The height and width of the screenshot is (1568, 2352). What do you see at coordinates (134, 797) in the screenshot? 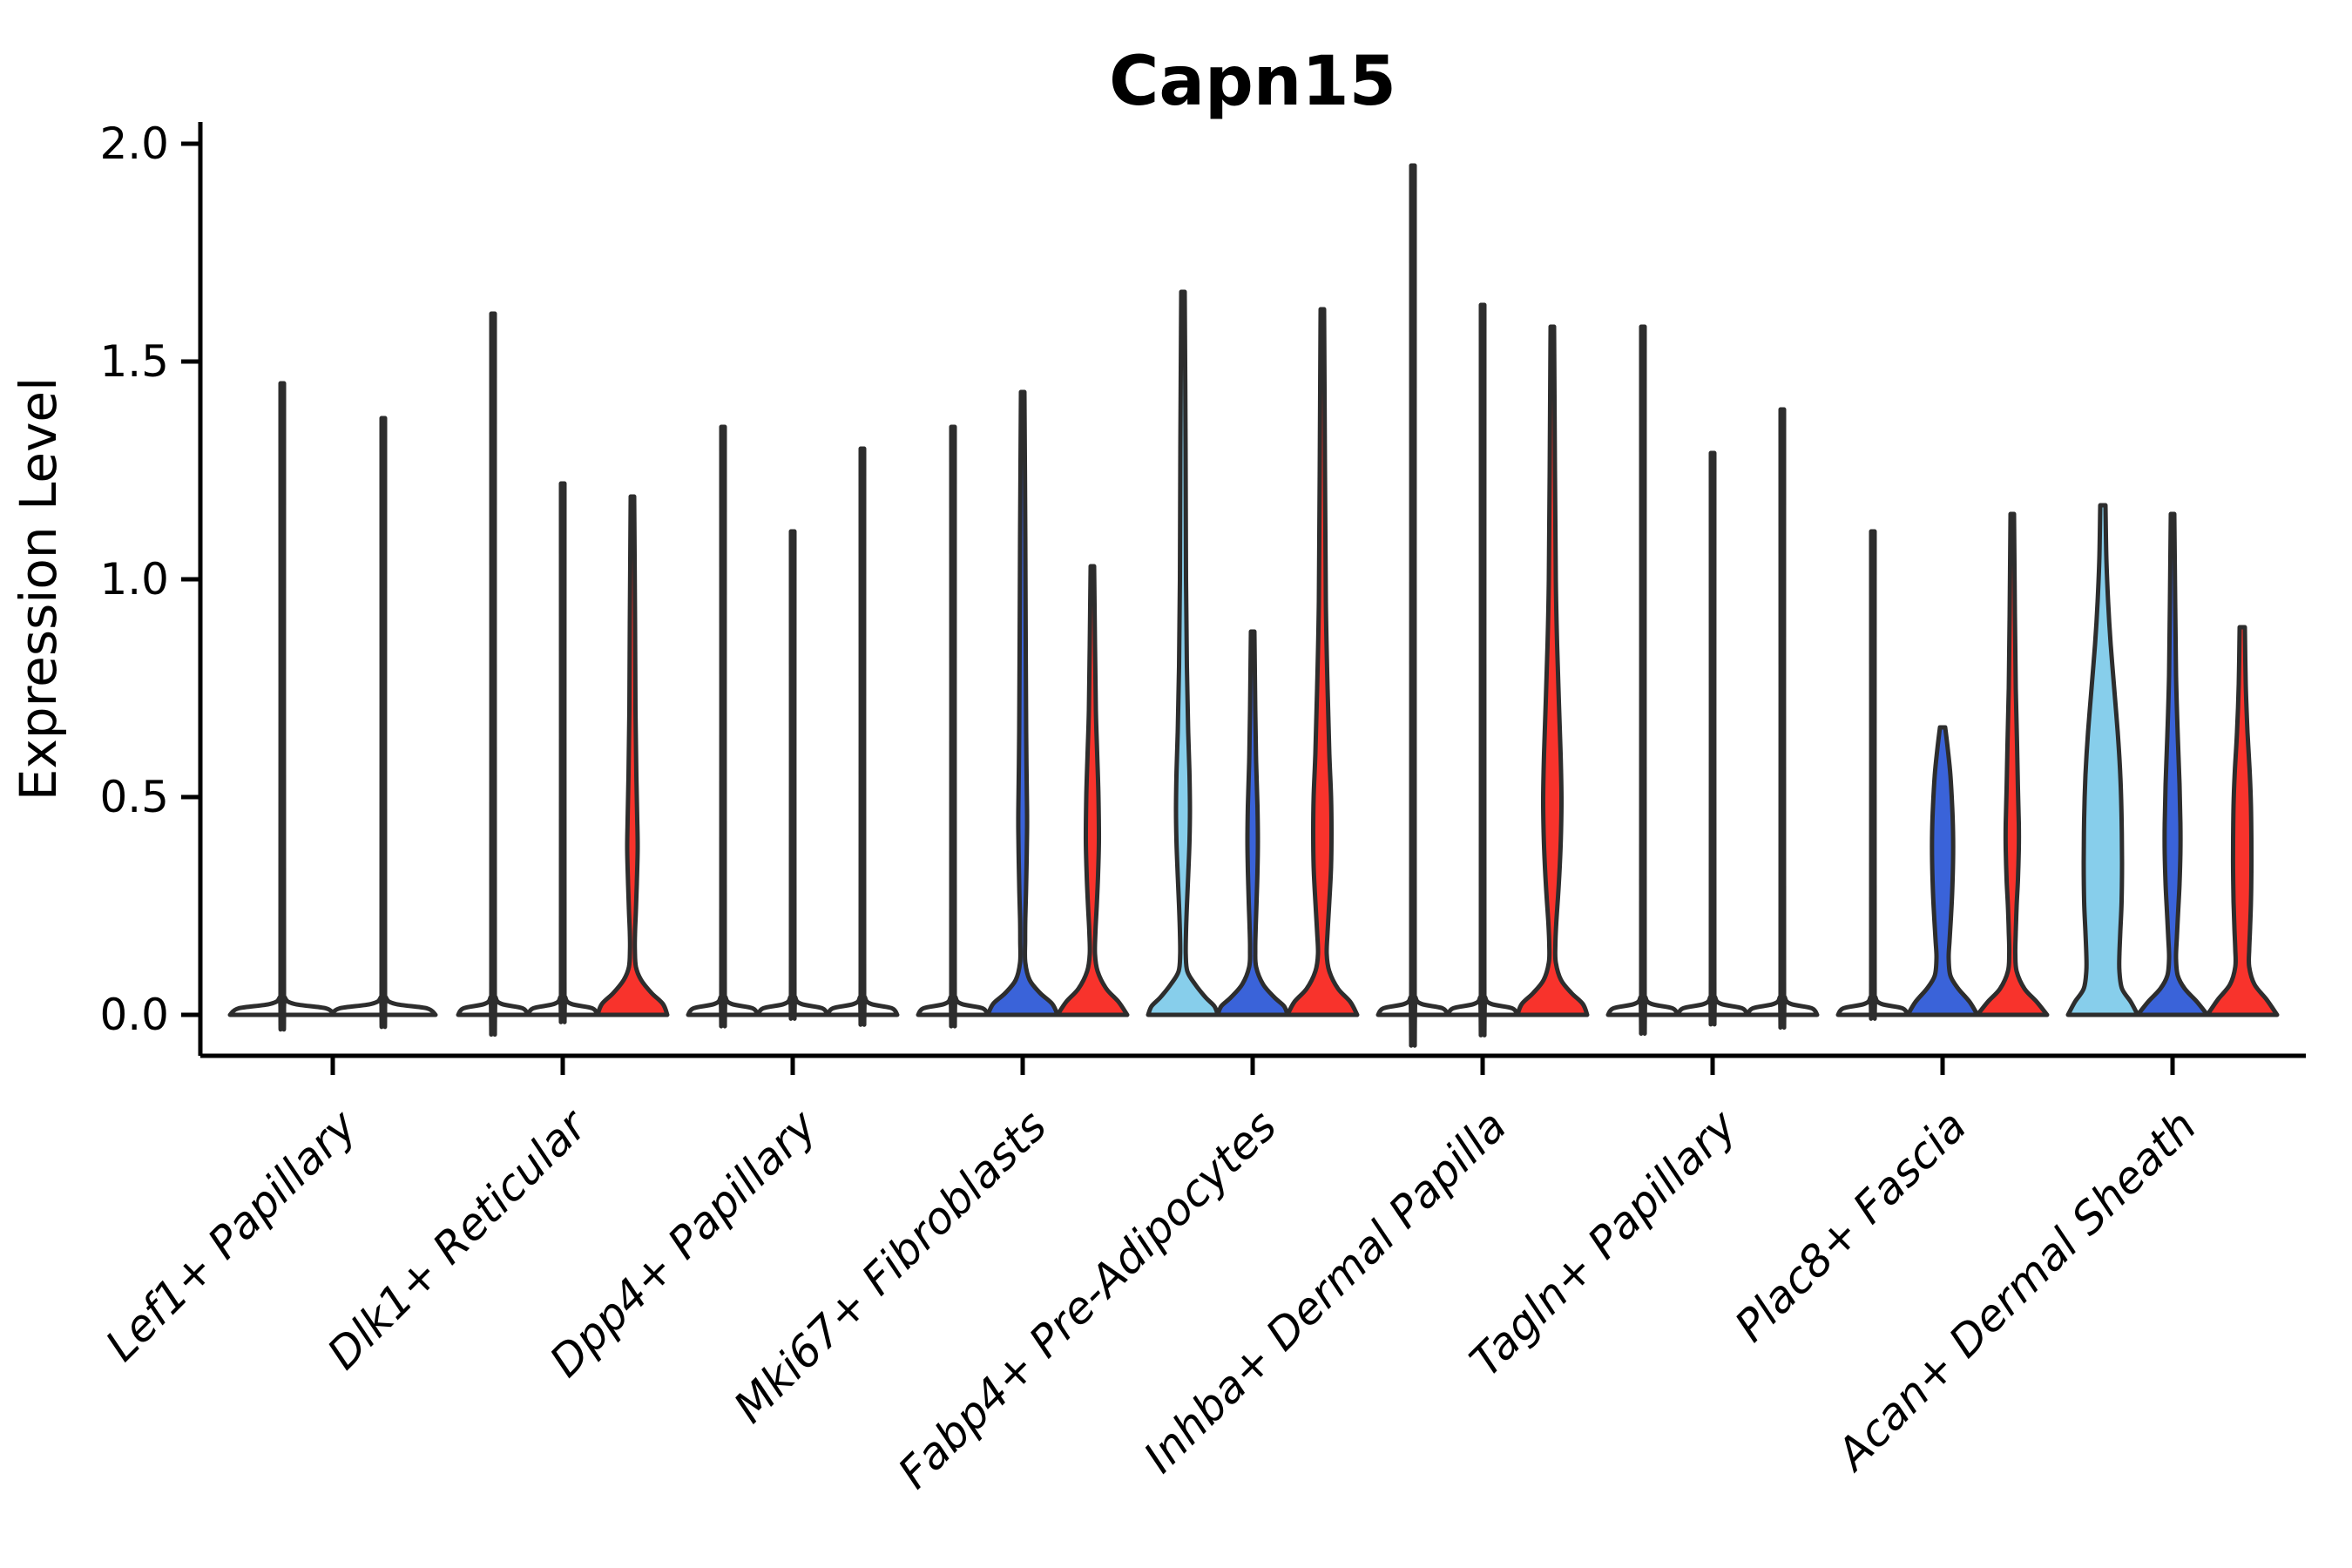
I see `y-tick-label: 0.5` at bounding box center [134, 797].